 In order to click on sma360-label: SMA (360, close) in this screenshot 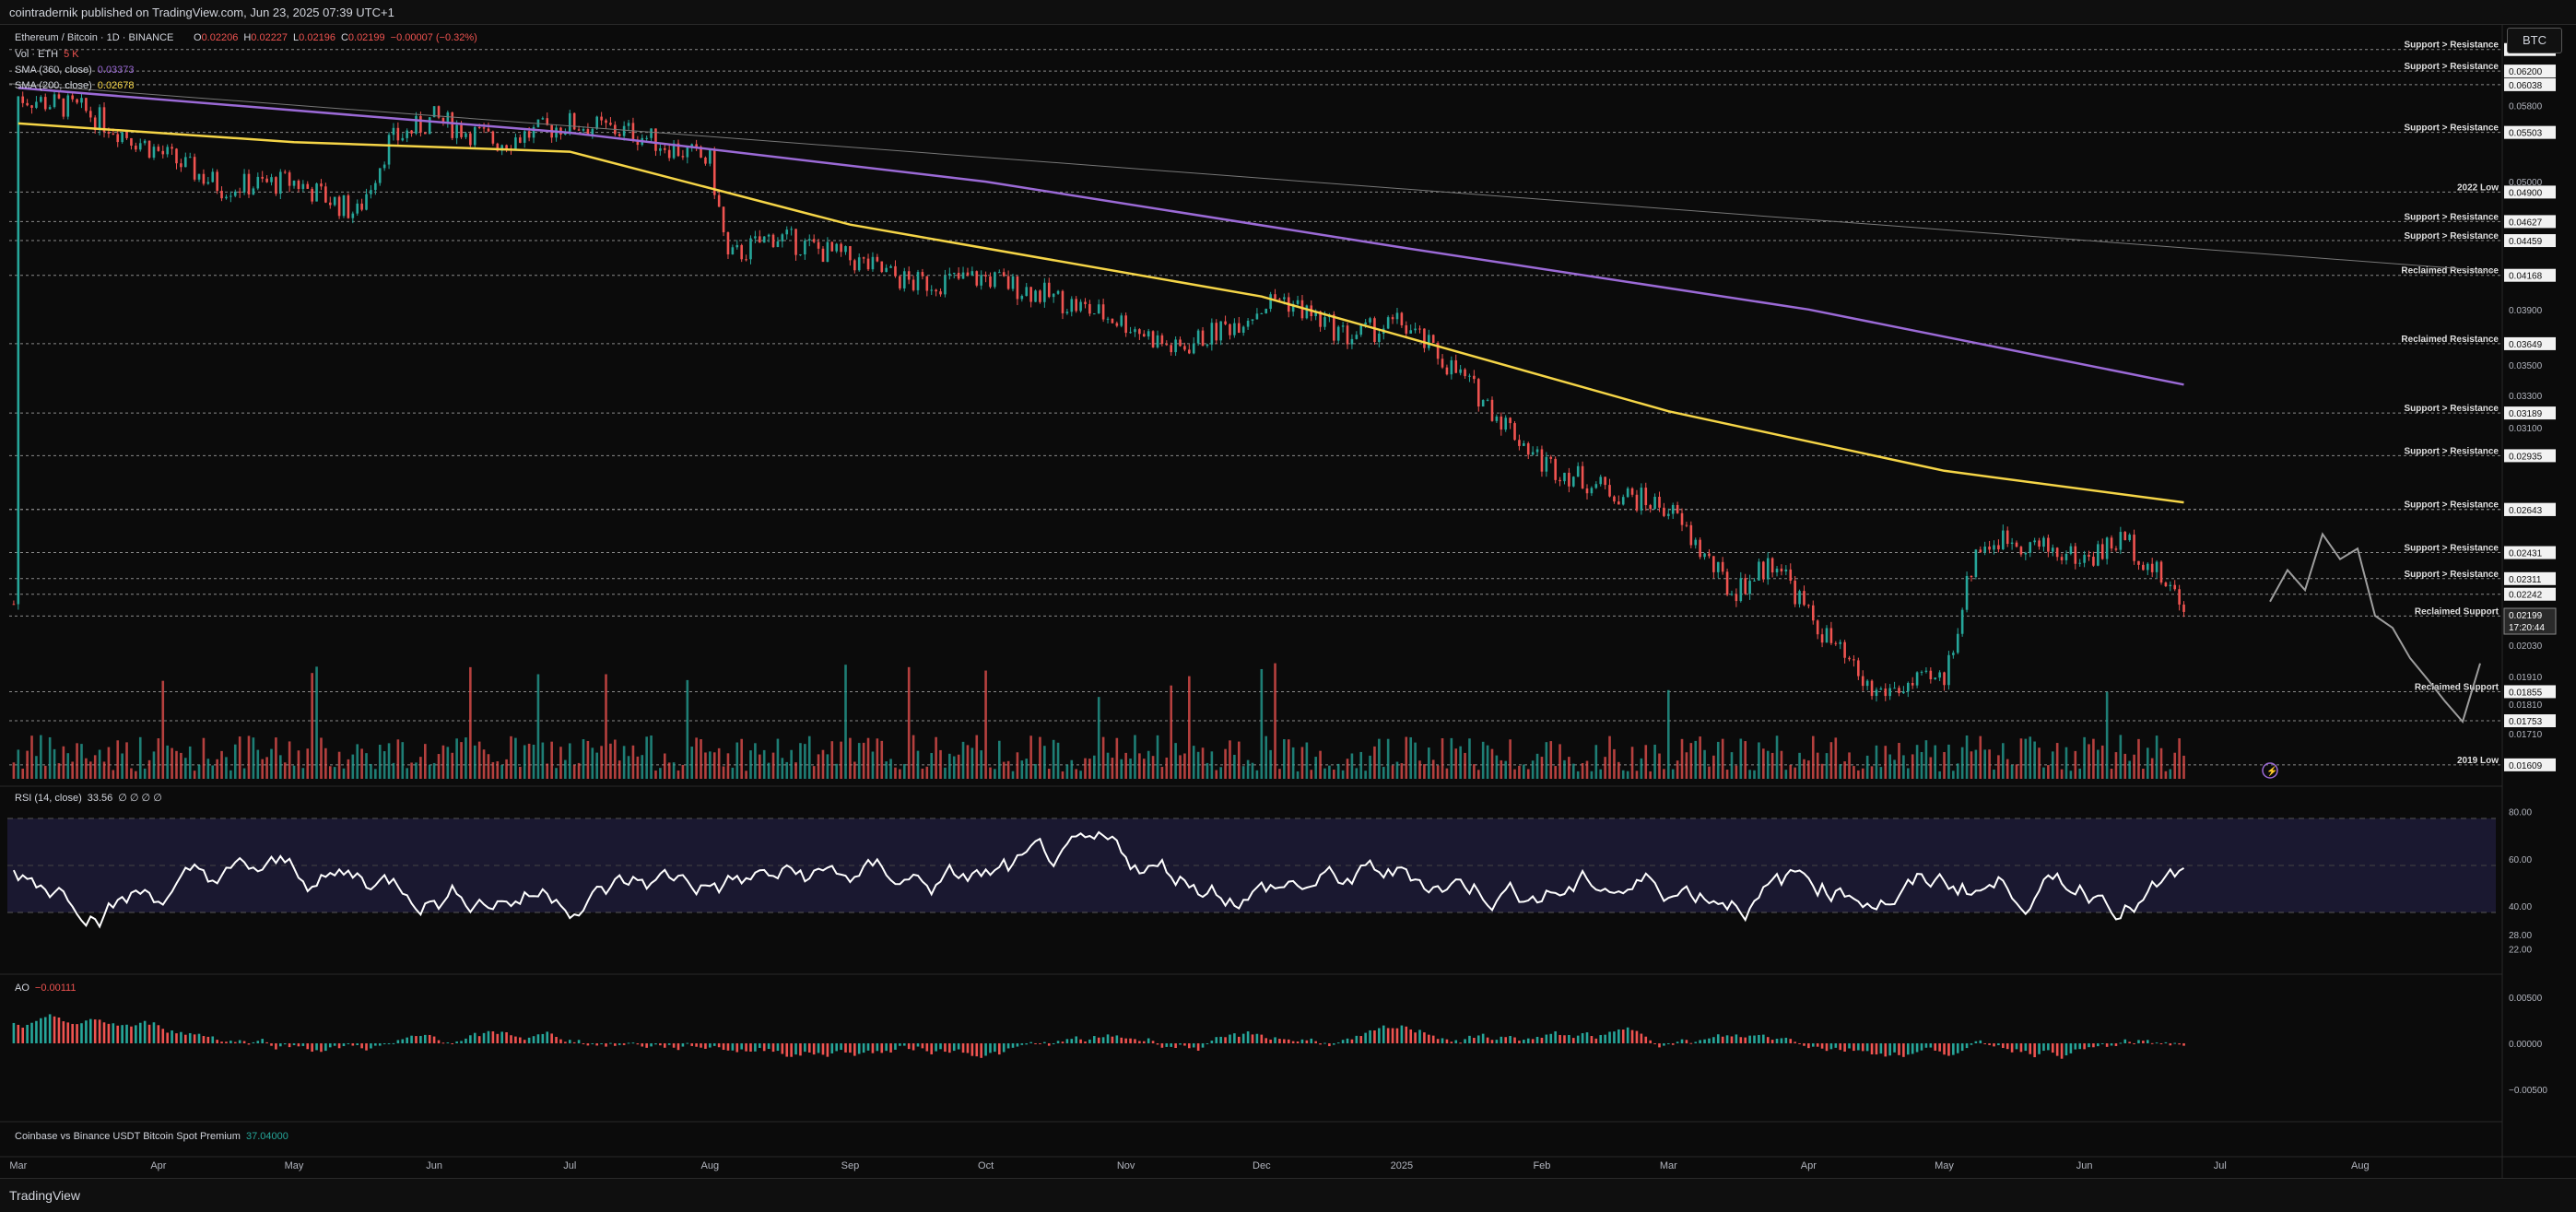, I will do `click(53, 70)`.